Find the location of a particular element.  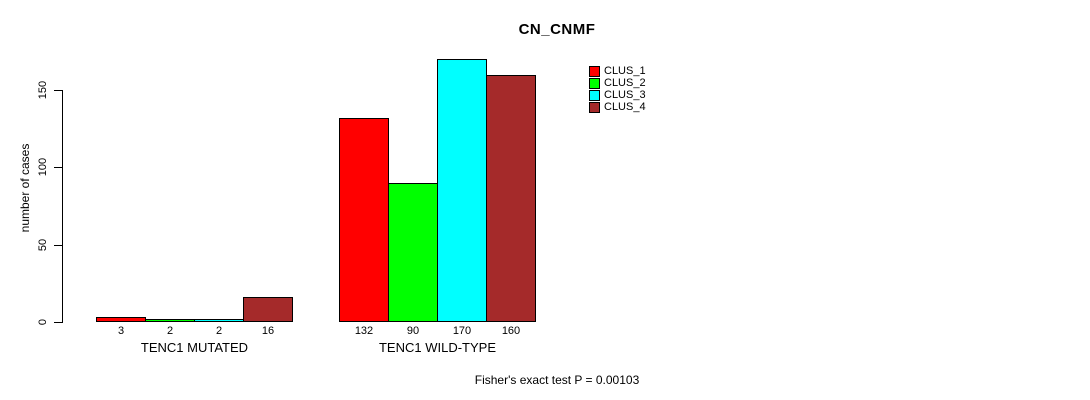

legend-row: CLUS_3 is located at coordinates (617, 95).